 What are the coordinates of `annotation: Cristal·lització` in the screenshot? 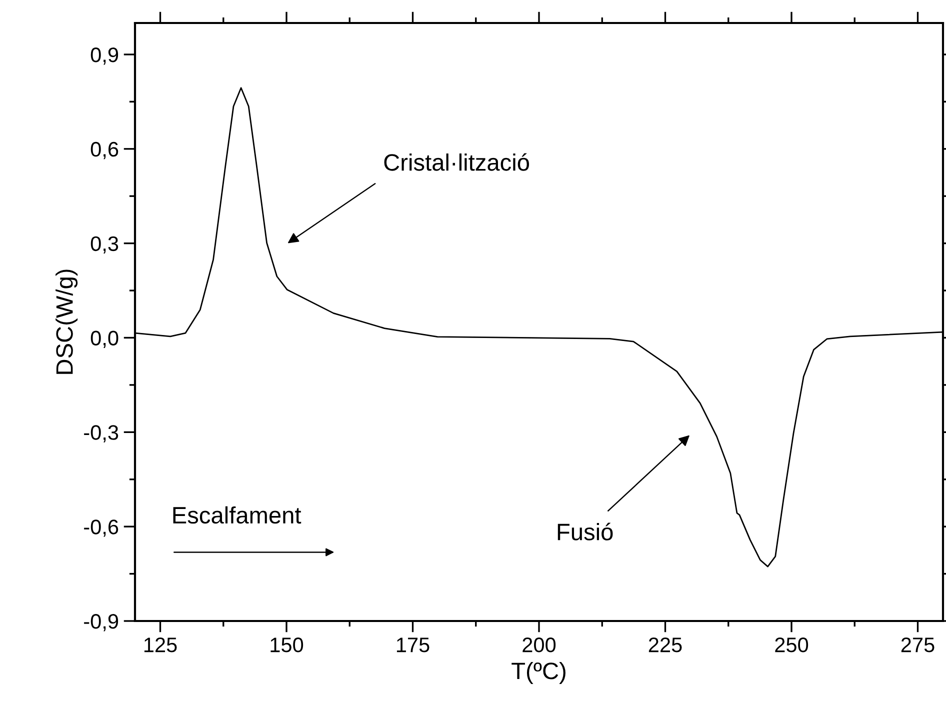 It's located at (456, 162).